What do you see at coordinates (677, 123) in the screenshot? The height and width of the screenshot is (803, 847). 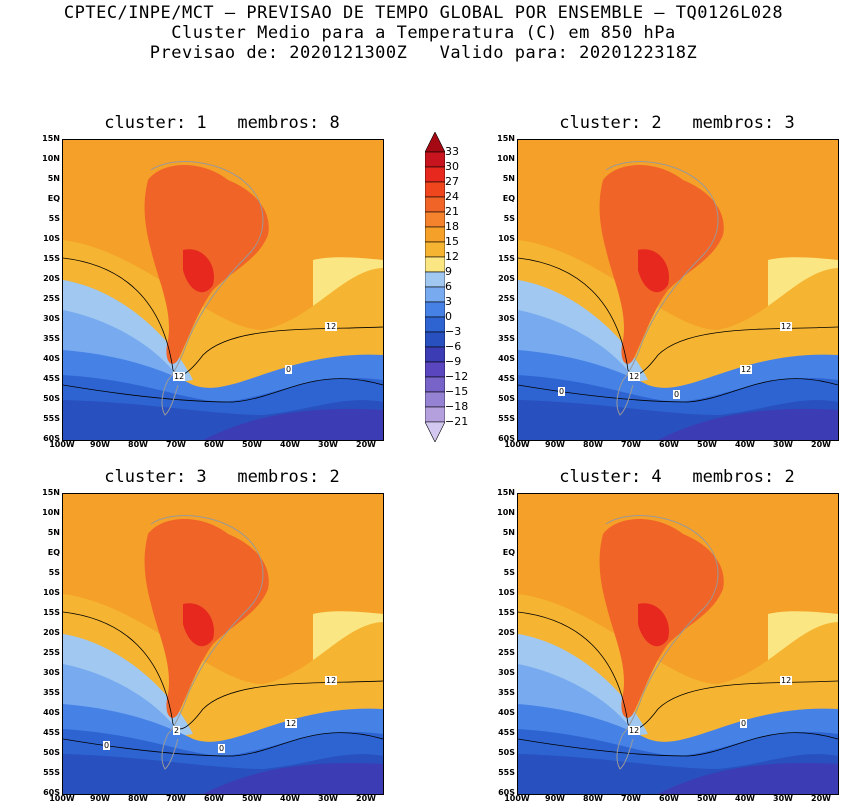 I see `panel-title: cluster: 2 membros: 3` at bounding box center [677, 123].